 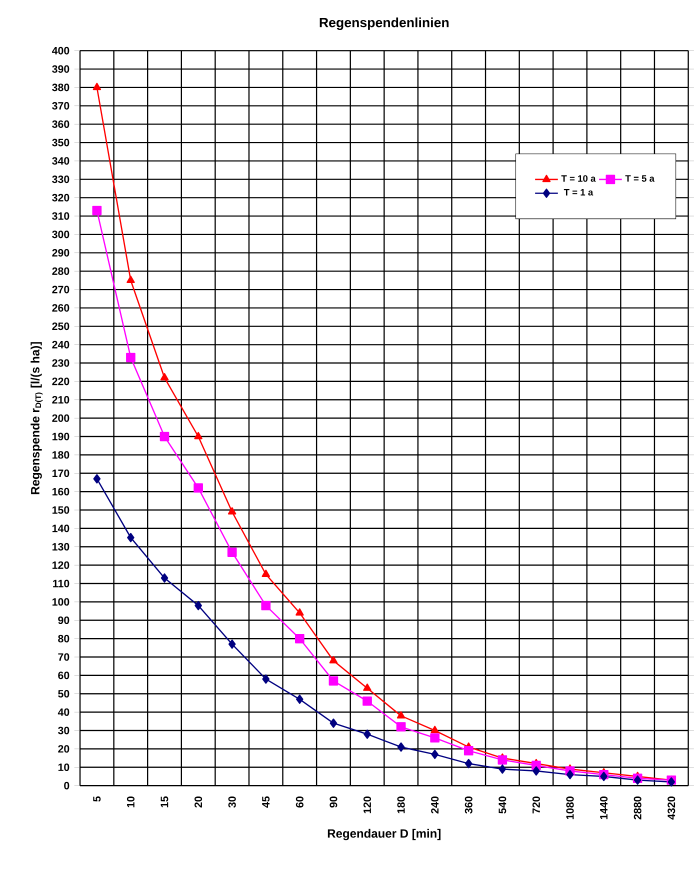 What do you see at coordinates (61, 50) in the screenshot?
I see `y-tick-label: 400` at bounding box center [61, 50].